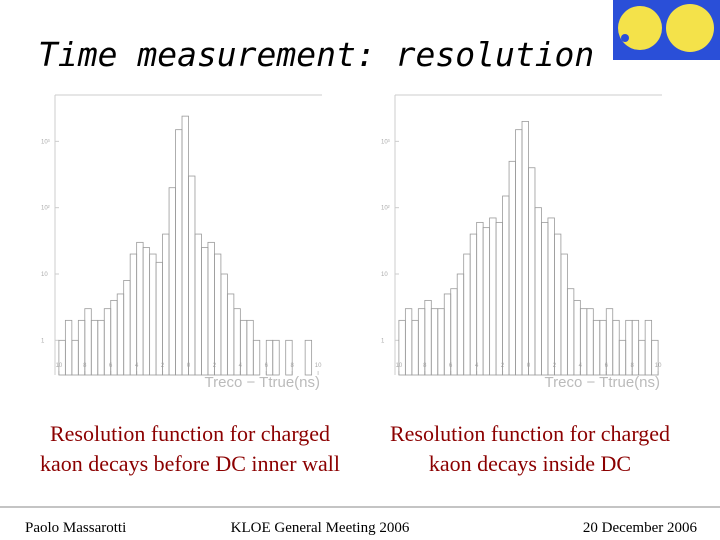 Image resolution: width=720 pixels, height=540 pixels. What do you see at coordinates (640, 528) in the screenshot?
I see `footer-date: 20 December 2006` at bounding box center [640, 528].